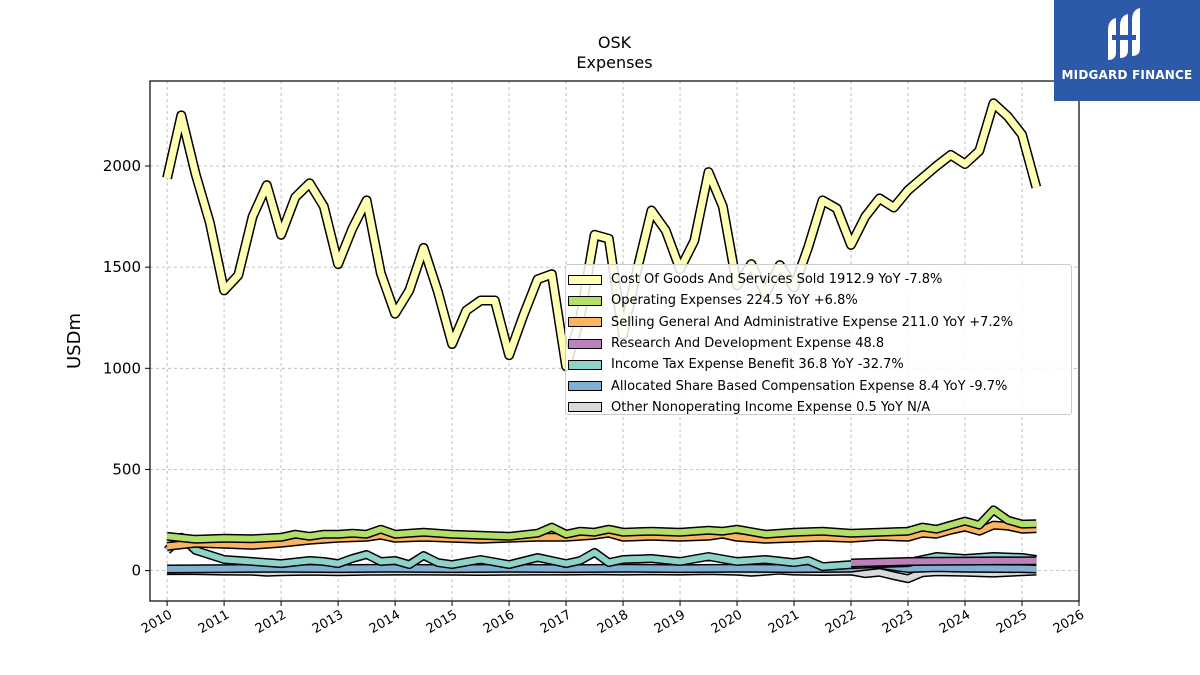 The width and height of the screenshot is (1200, 675). I want to click on legend-label: Research And Development Expense 48.8, so click(748, 344).